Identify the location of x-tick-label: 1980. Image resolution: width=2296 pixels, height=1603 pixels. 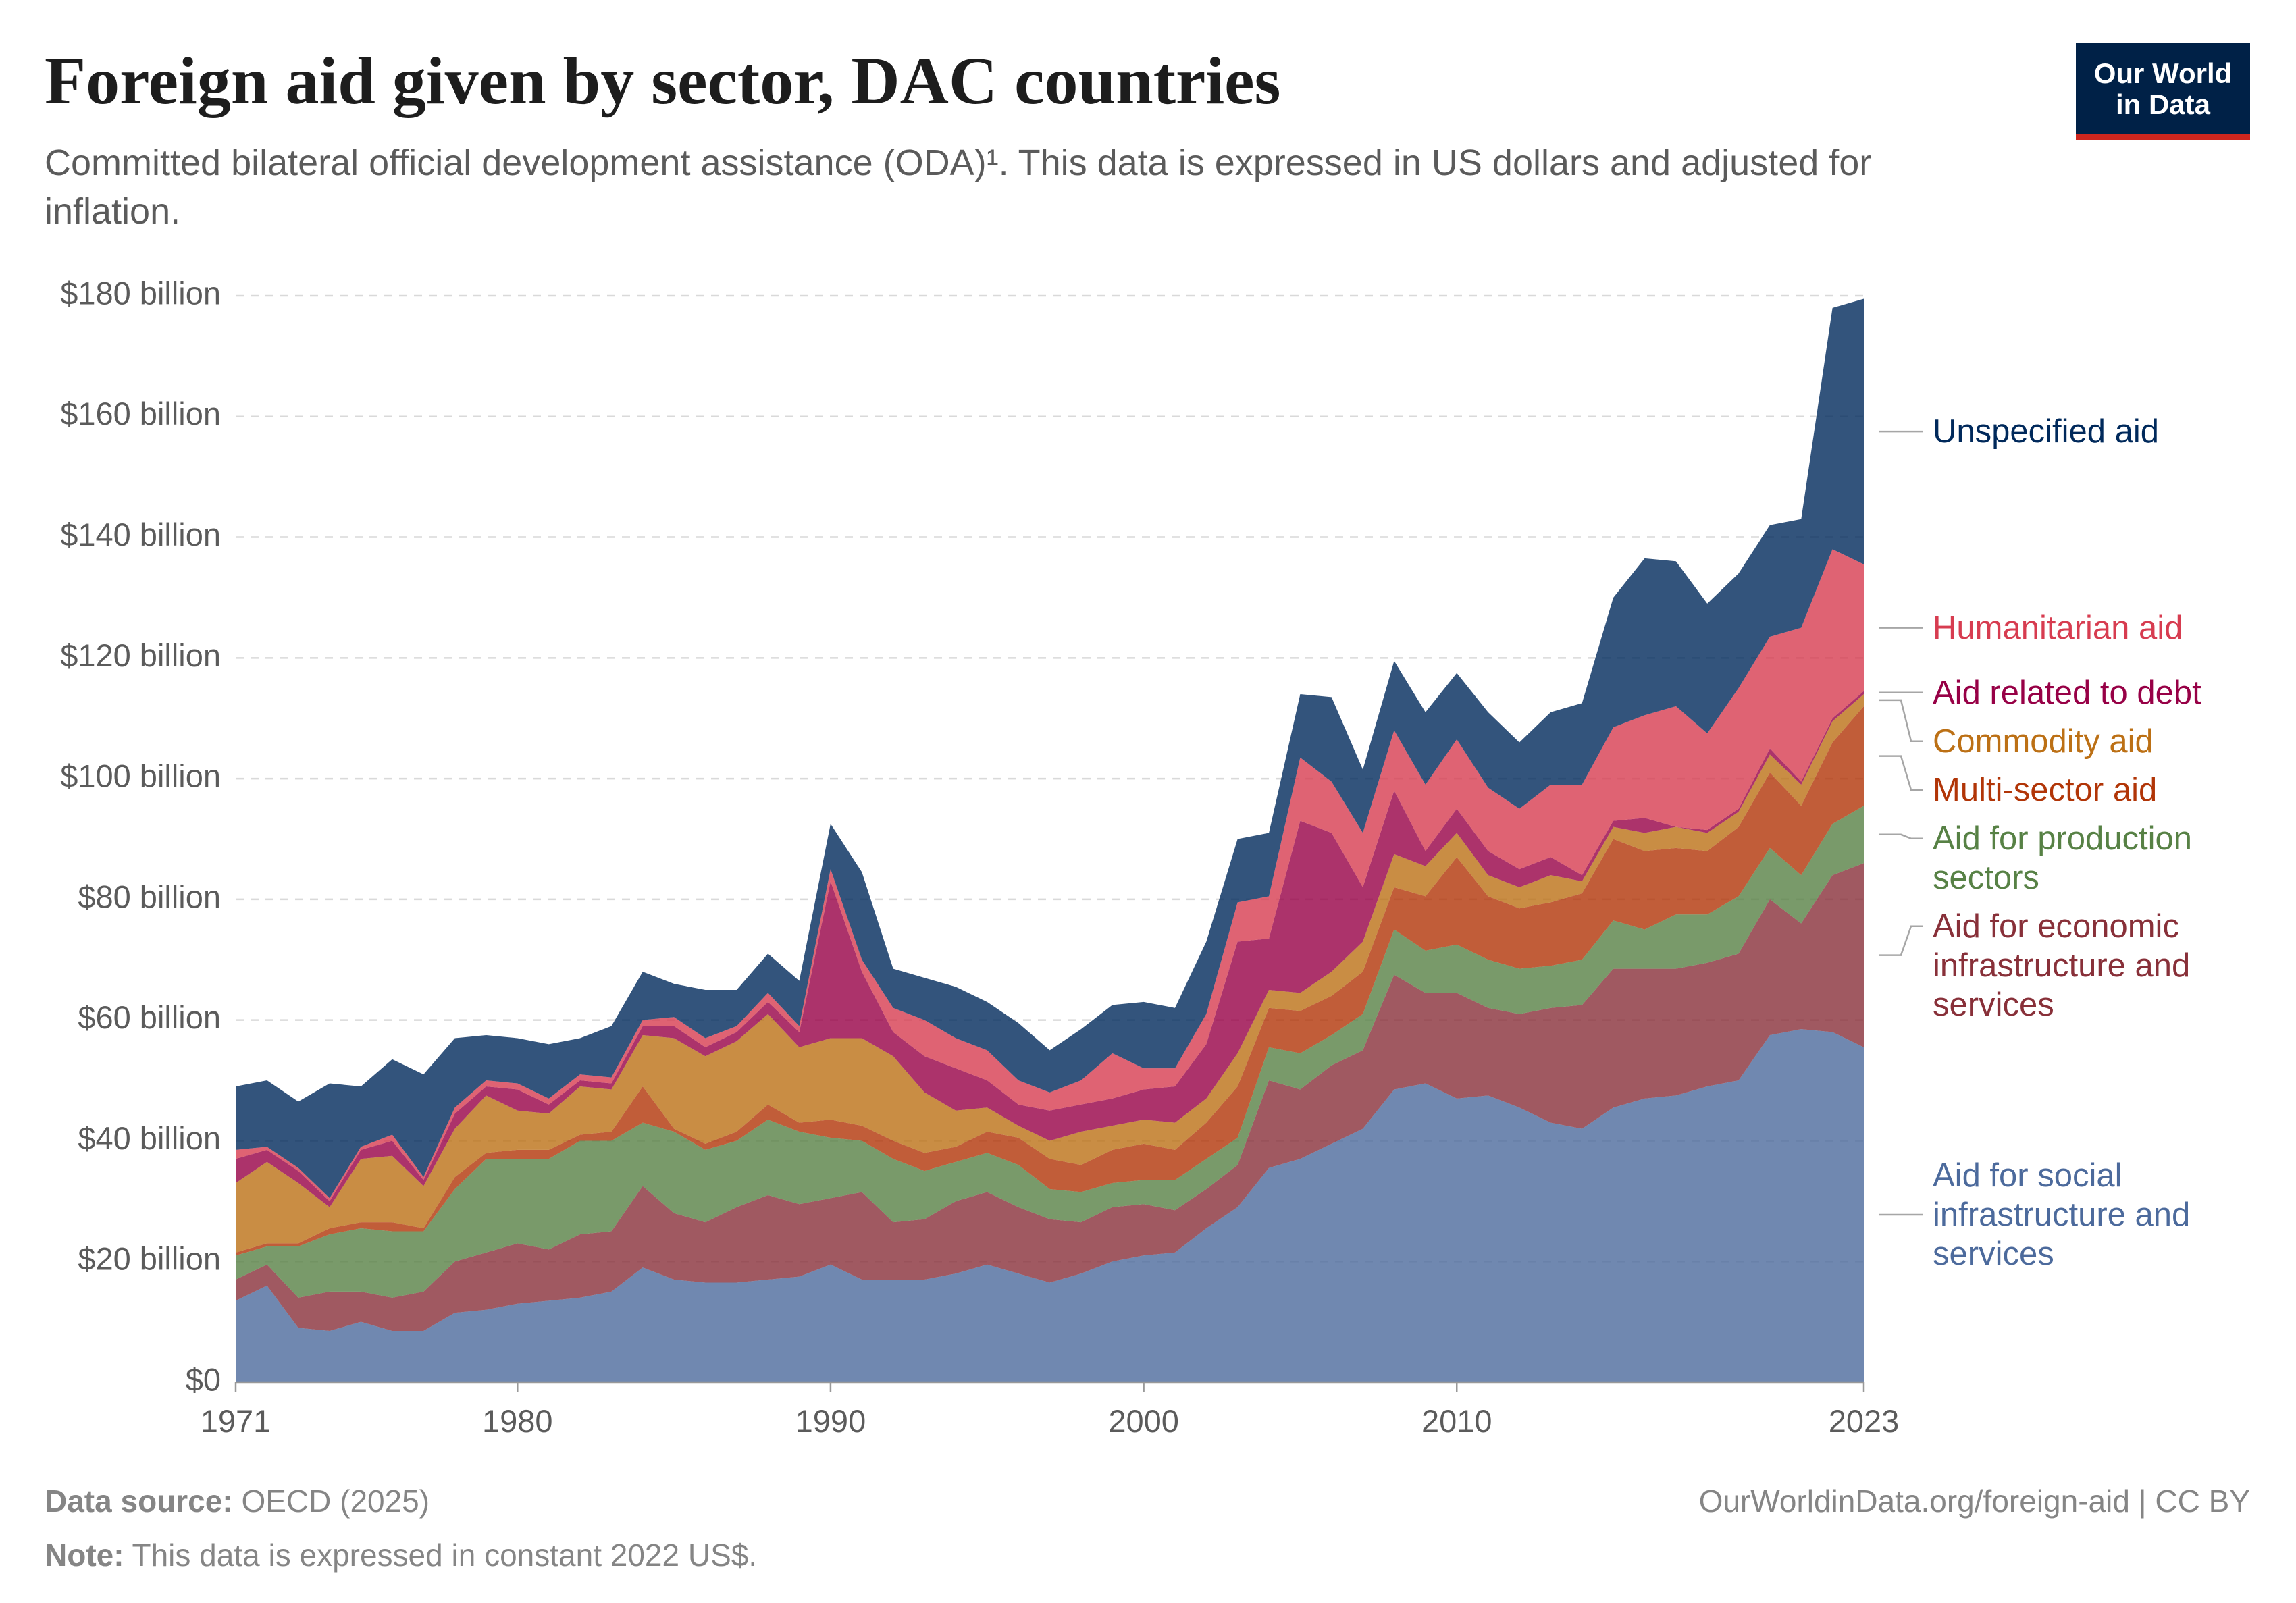
(517, 1421).